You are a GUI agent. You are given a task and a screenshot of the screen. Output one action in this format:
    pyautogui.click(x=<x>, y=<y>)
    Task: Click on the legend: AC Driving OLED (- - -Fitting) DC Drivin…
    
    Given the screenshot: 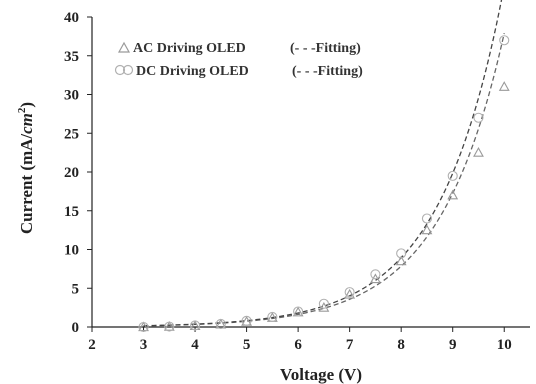 What is the action you would take?
    pyautogui.click(x=238, y=60)
    